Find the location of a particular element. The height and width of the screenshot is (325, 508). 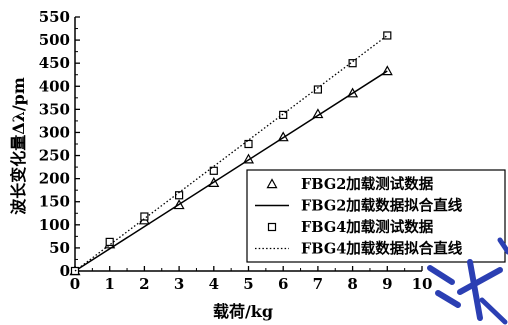

x-tick-label-9: 9 is located at coordinates (387, 284).